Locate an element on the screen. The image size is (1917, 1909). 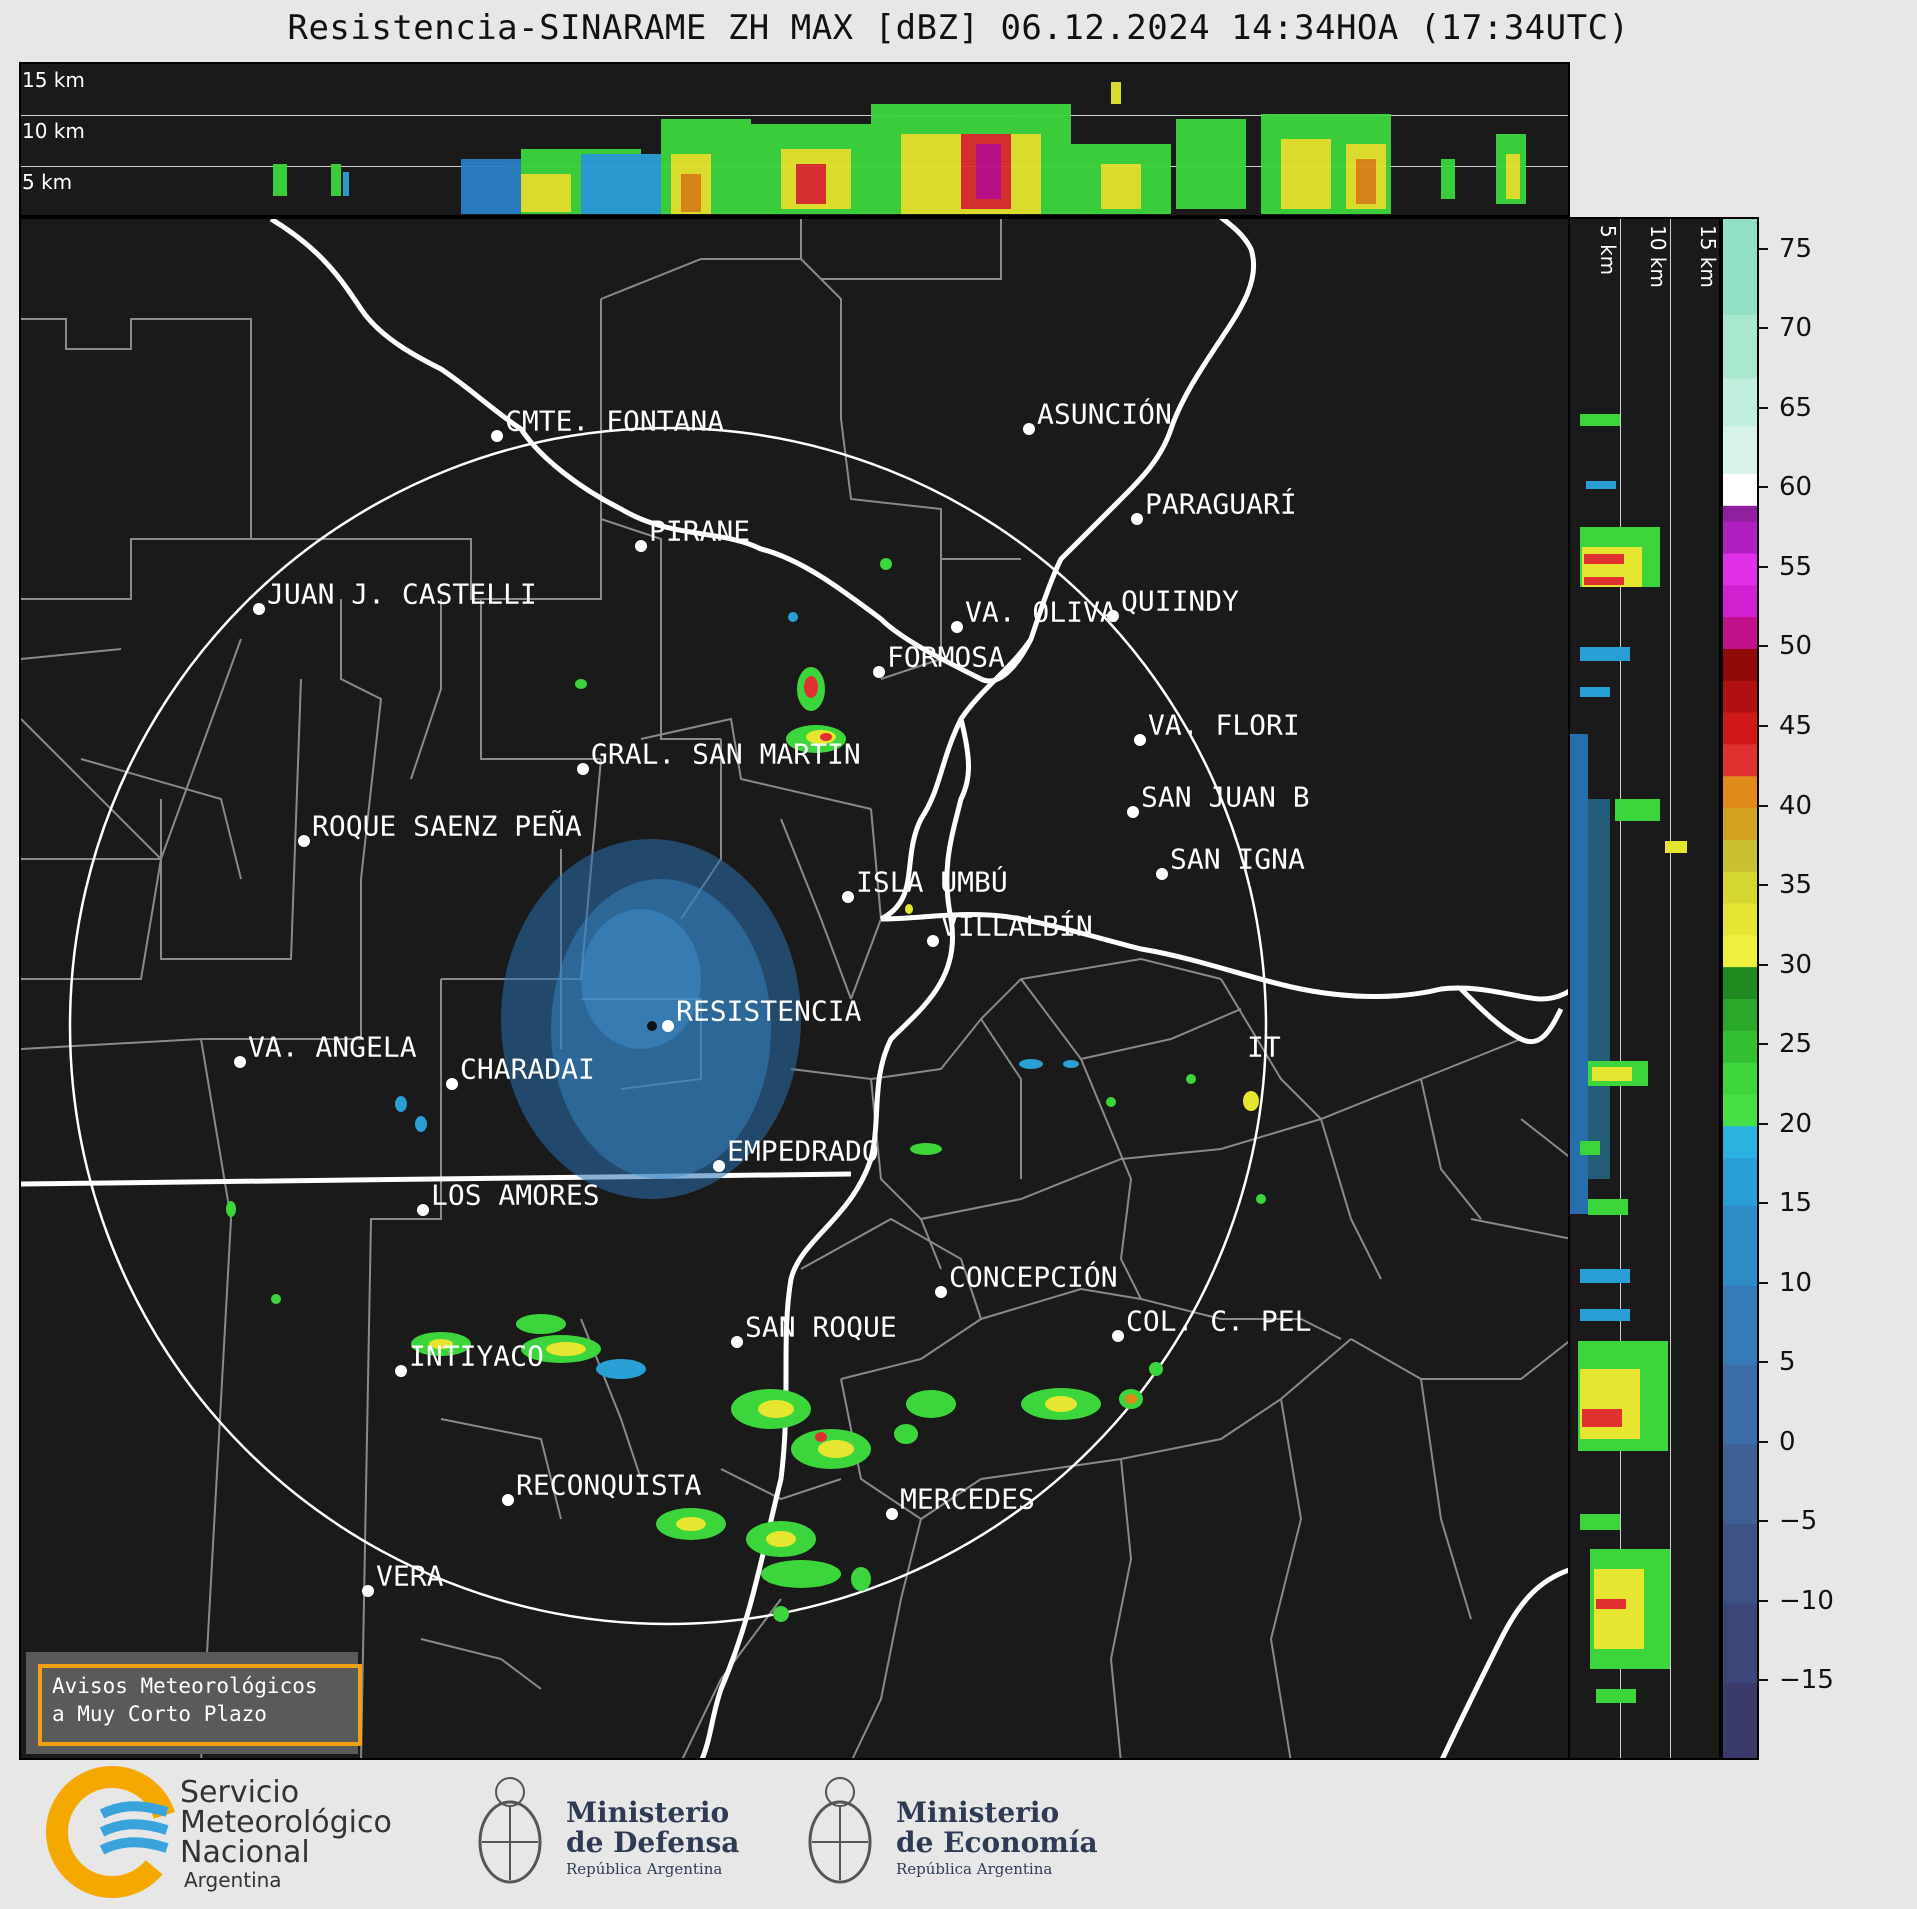
city-label: CMTE. FONTANA is located at coordinates (615, 421).